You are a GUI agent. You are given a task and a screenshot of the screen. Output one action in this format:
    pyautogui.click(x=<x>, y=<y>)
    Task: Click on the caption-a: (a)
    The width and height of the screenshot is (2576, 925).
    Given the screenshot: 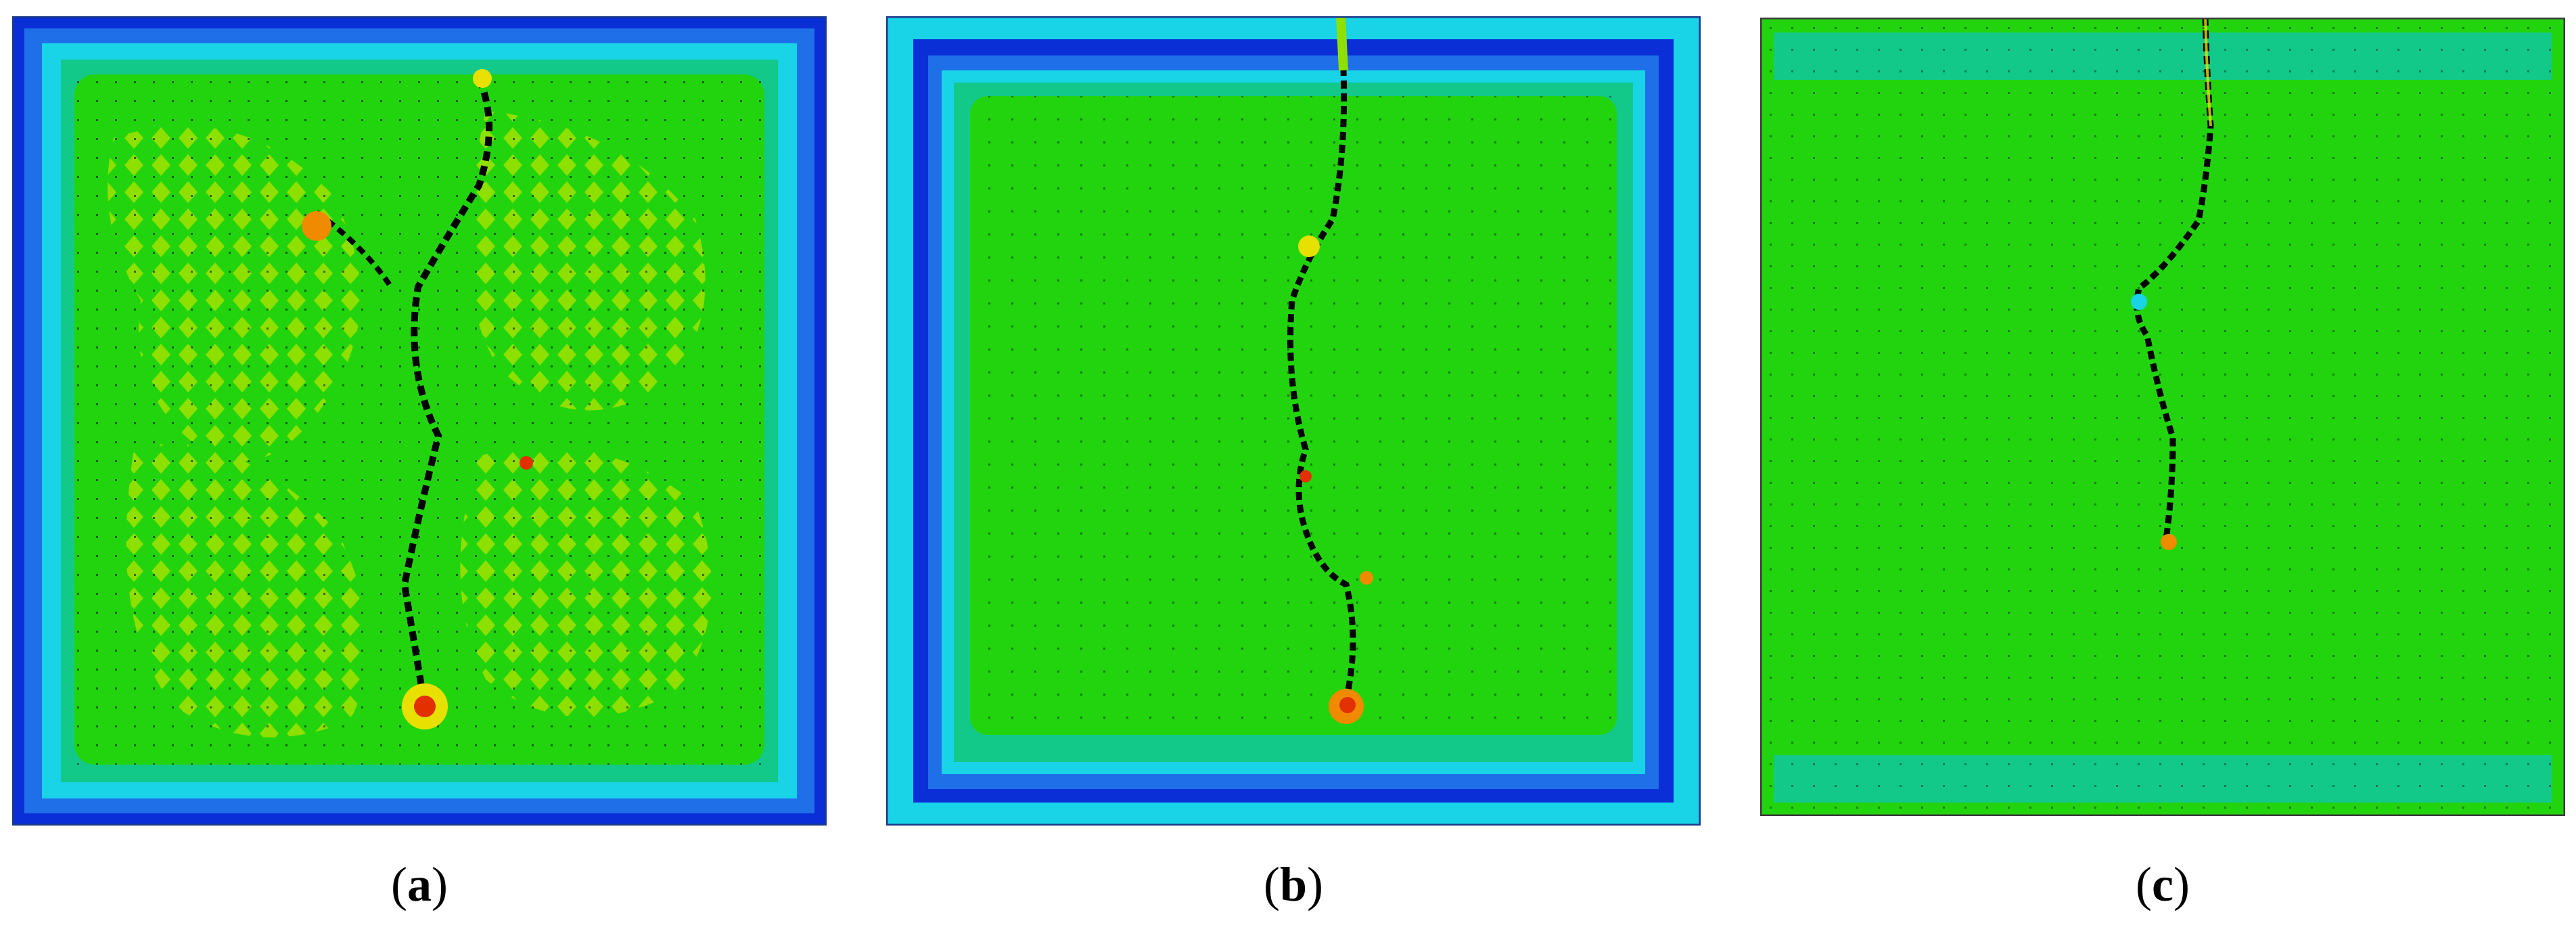 What is the action you would take?
    pyautogui.click(x=419, y=884)
    